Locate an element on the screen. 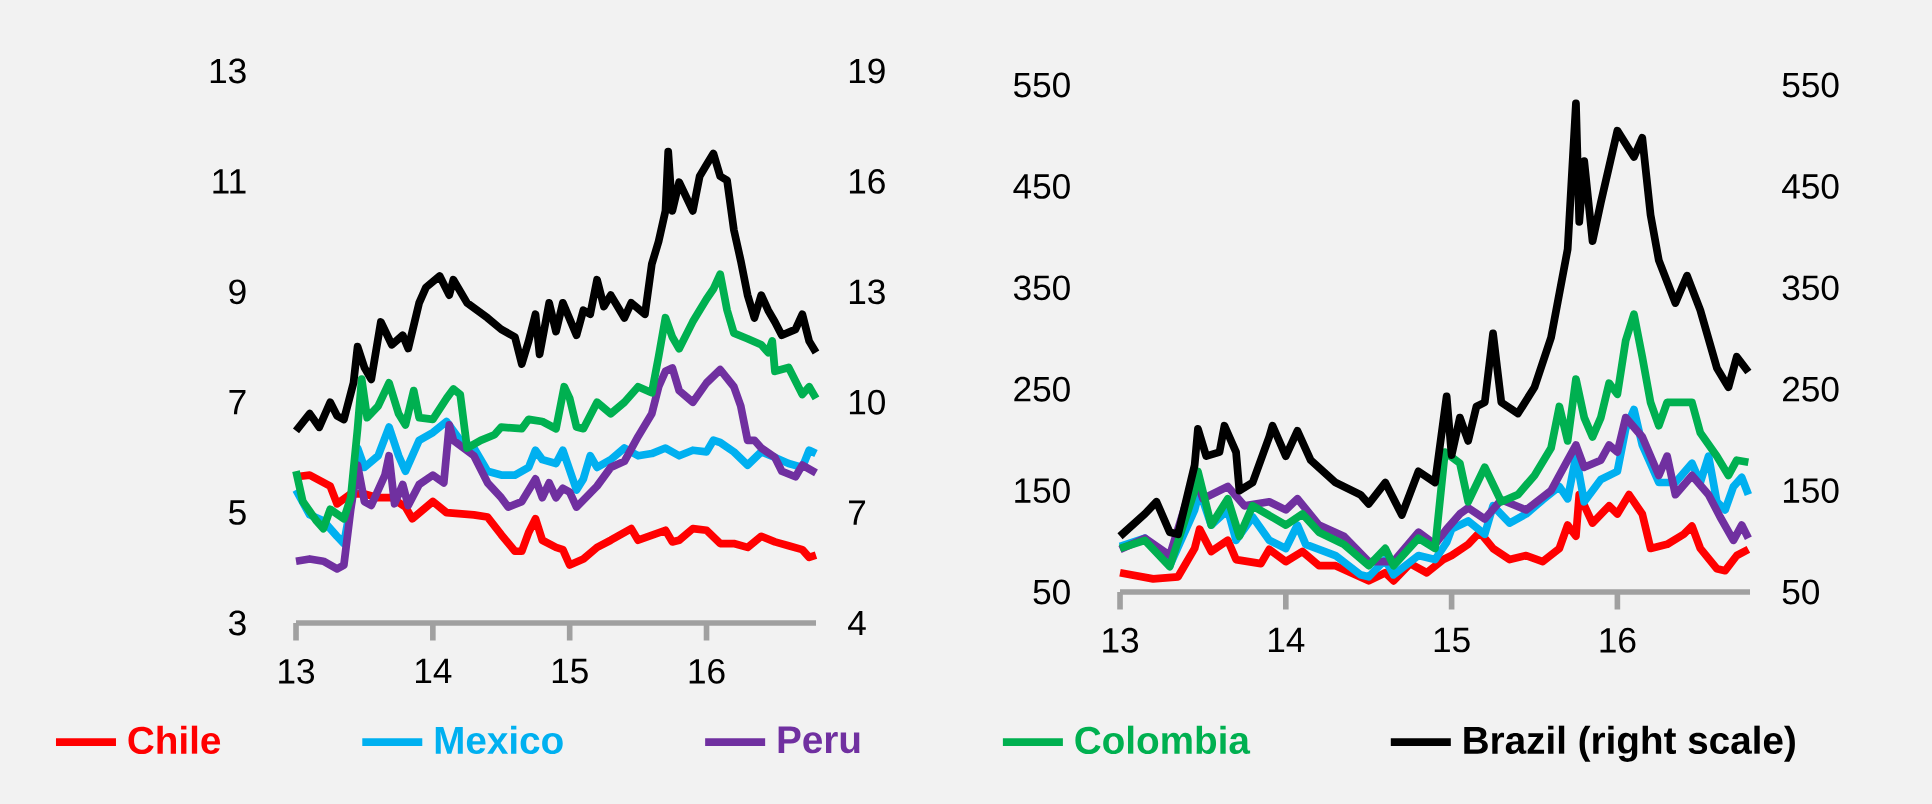 The image size is (1932, 804). y-tick-label: 250 is located at coordinates (1042, 389).